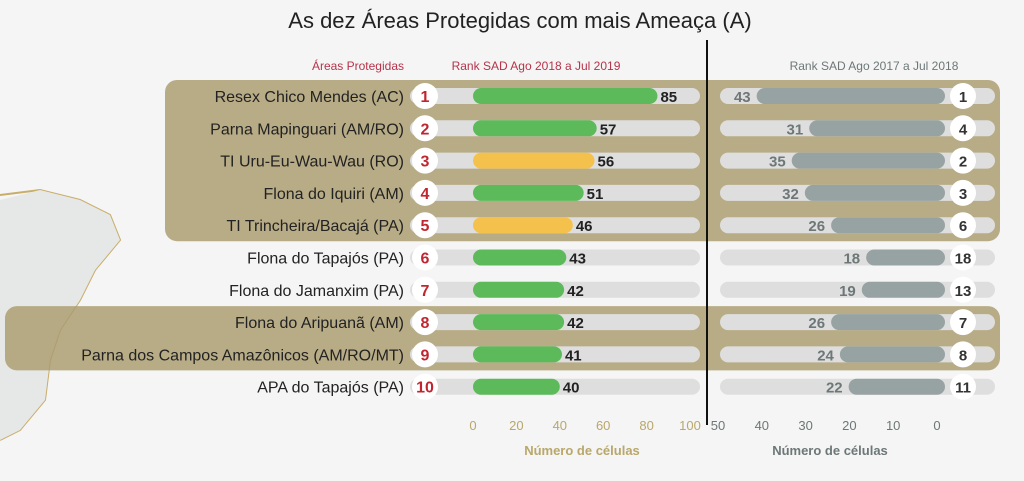 This screenshot has height=481, width=1024. I want to click on left-tick-label: 20, so click(516, 425).